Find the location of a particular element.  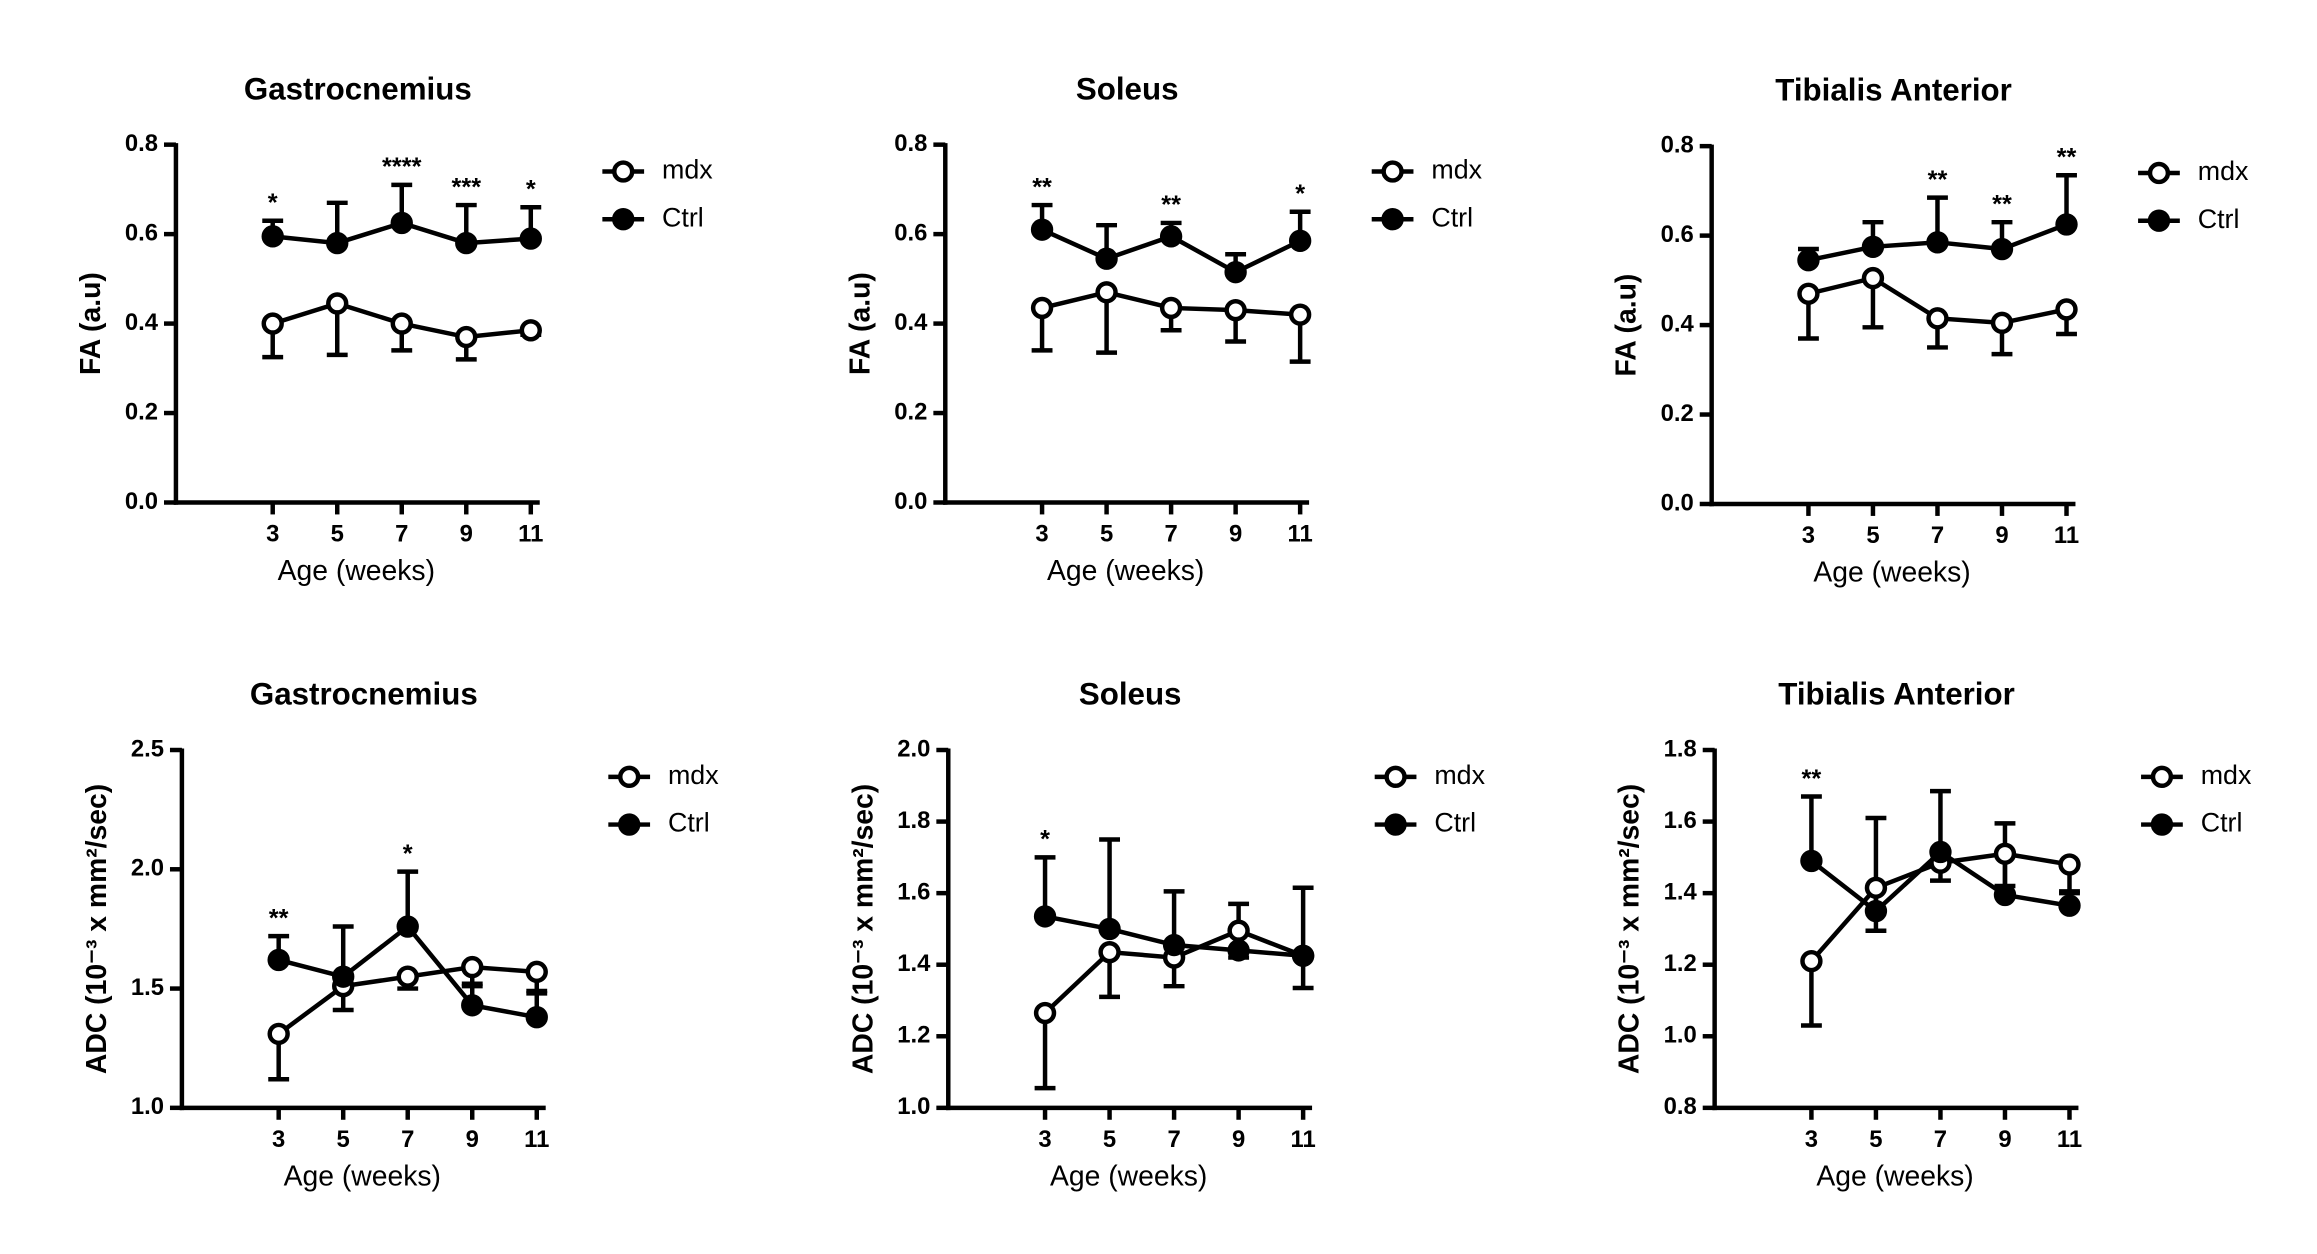

chart-title: Gastrocnemius is located at coordinates (364, 694).